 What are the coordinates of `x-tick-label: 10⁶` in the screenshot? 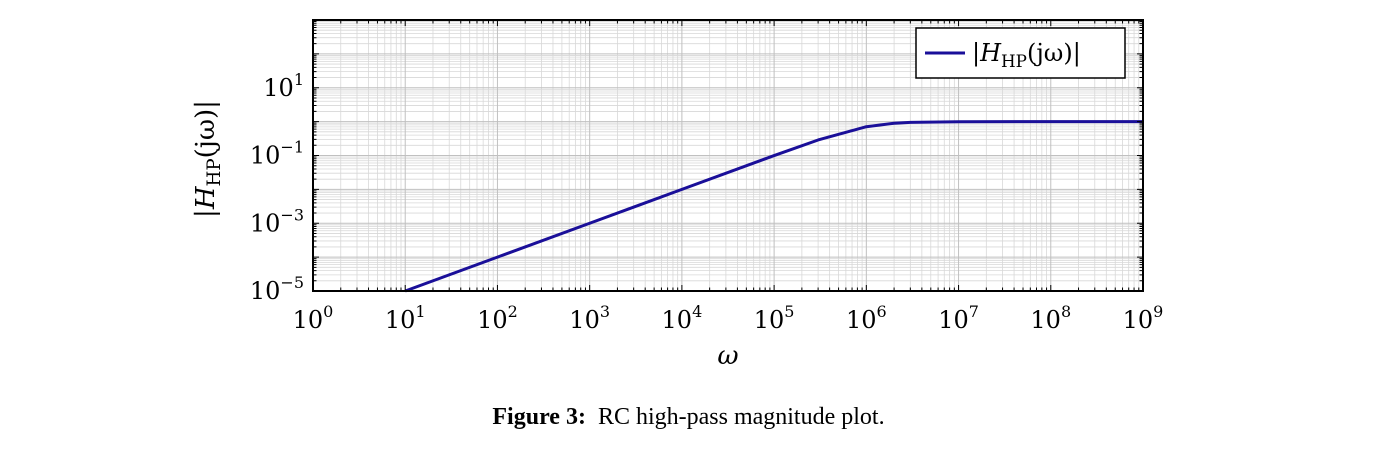 It's located at (866, 318).